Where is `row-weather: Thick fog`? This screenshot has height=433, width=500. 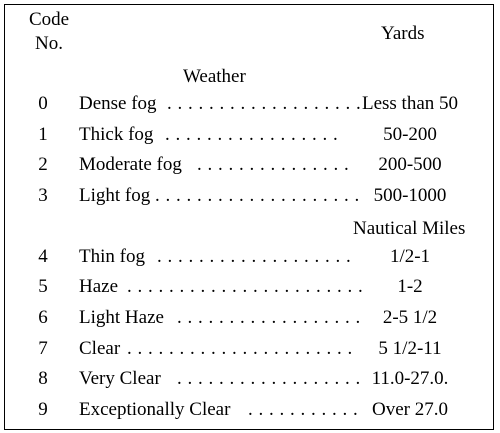
row-weather: Thick fog is located at coordinates (116, 134).